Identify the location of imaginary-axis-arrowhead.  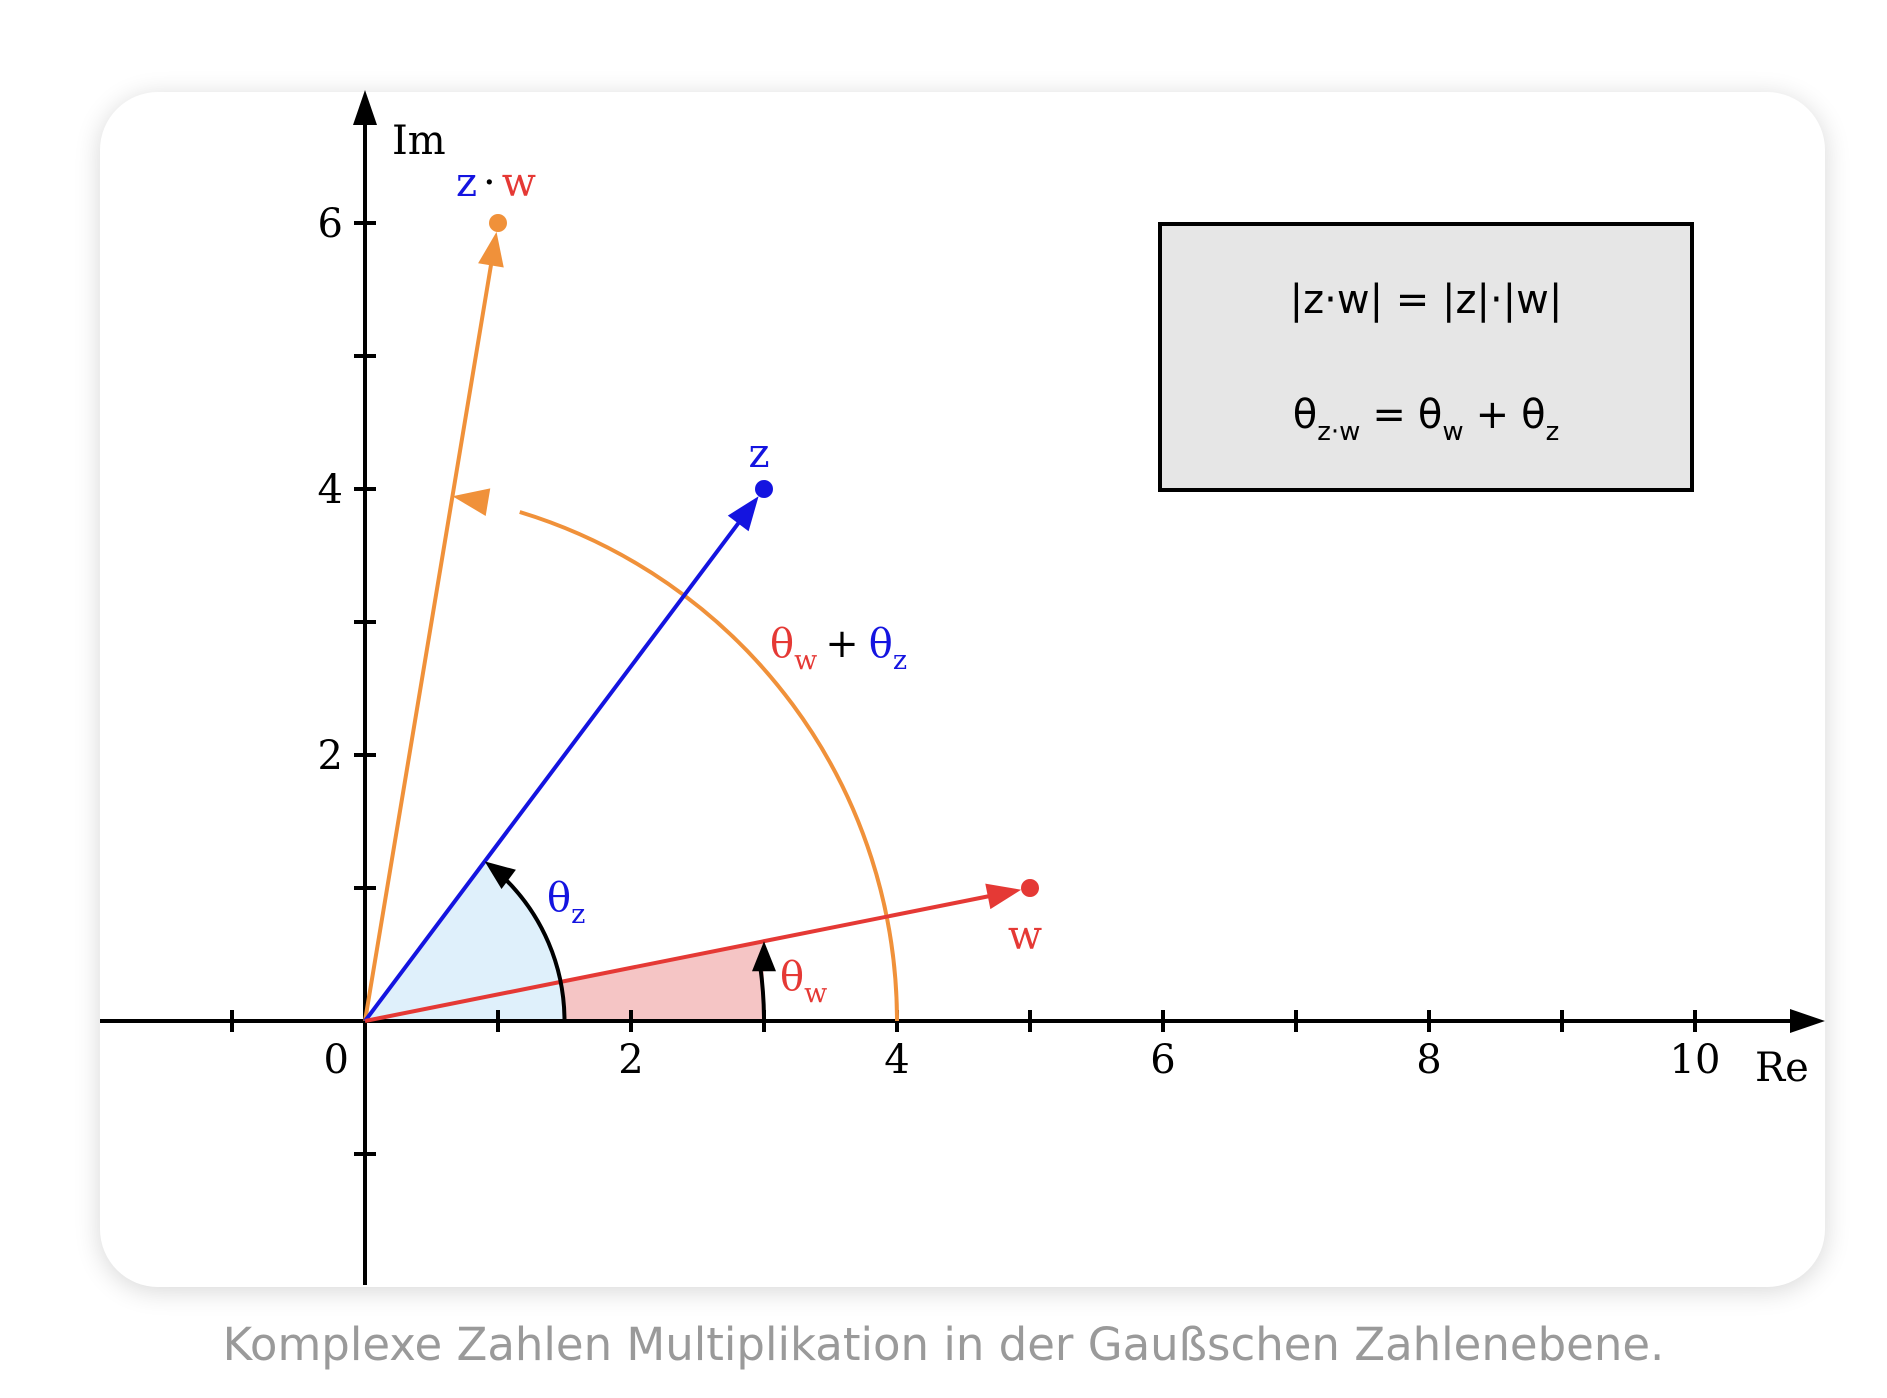
(365, 107).